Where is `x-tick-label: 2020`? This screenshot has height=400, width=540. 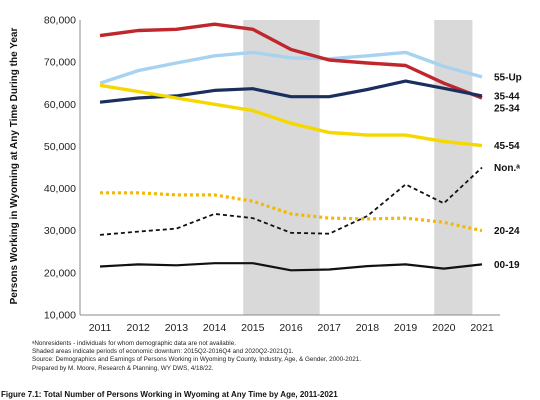
x-tick-label: 2020 is located at coordinates (444, 328).